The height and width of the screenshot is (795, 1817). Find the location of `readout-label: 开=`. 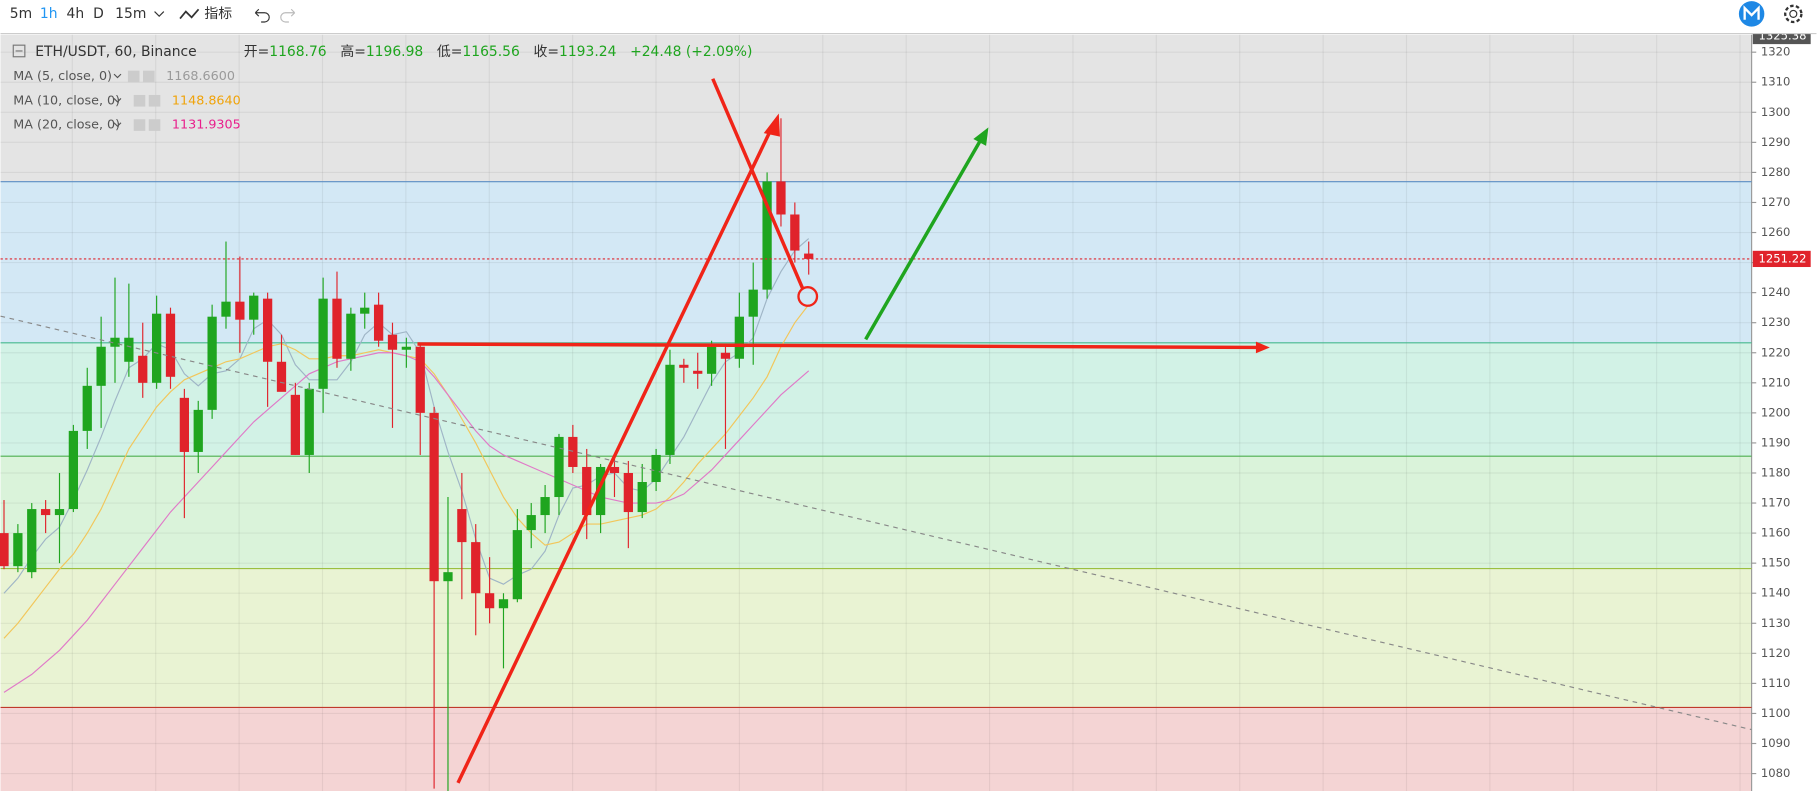

readout-label: 开= is located at coordinates (257, 52).